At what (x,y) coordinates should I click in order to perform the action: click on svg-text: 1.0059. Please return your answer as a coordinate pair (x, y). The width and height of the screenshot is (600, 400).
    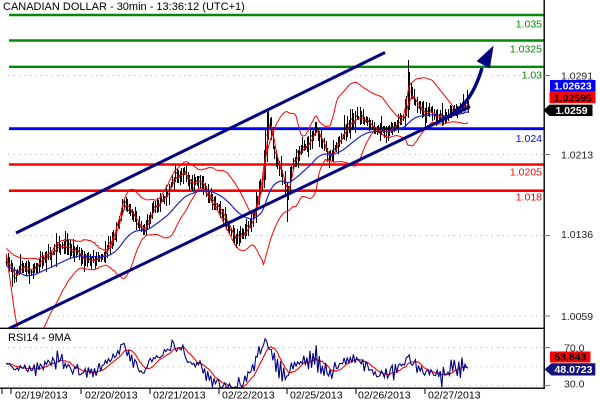
    Looking at the image, I should click on (577, 317).